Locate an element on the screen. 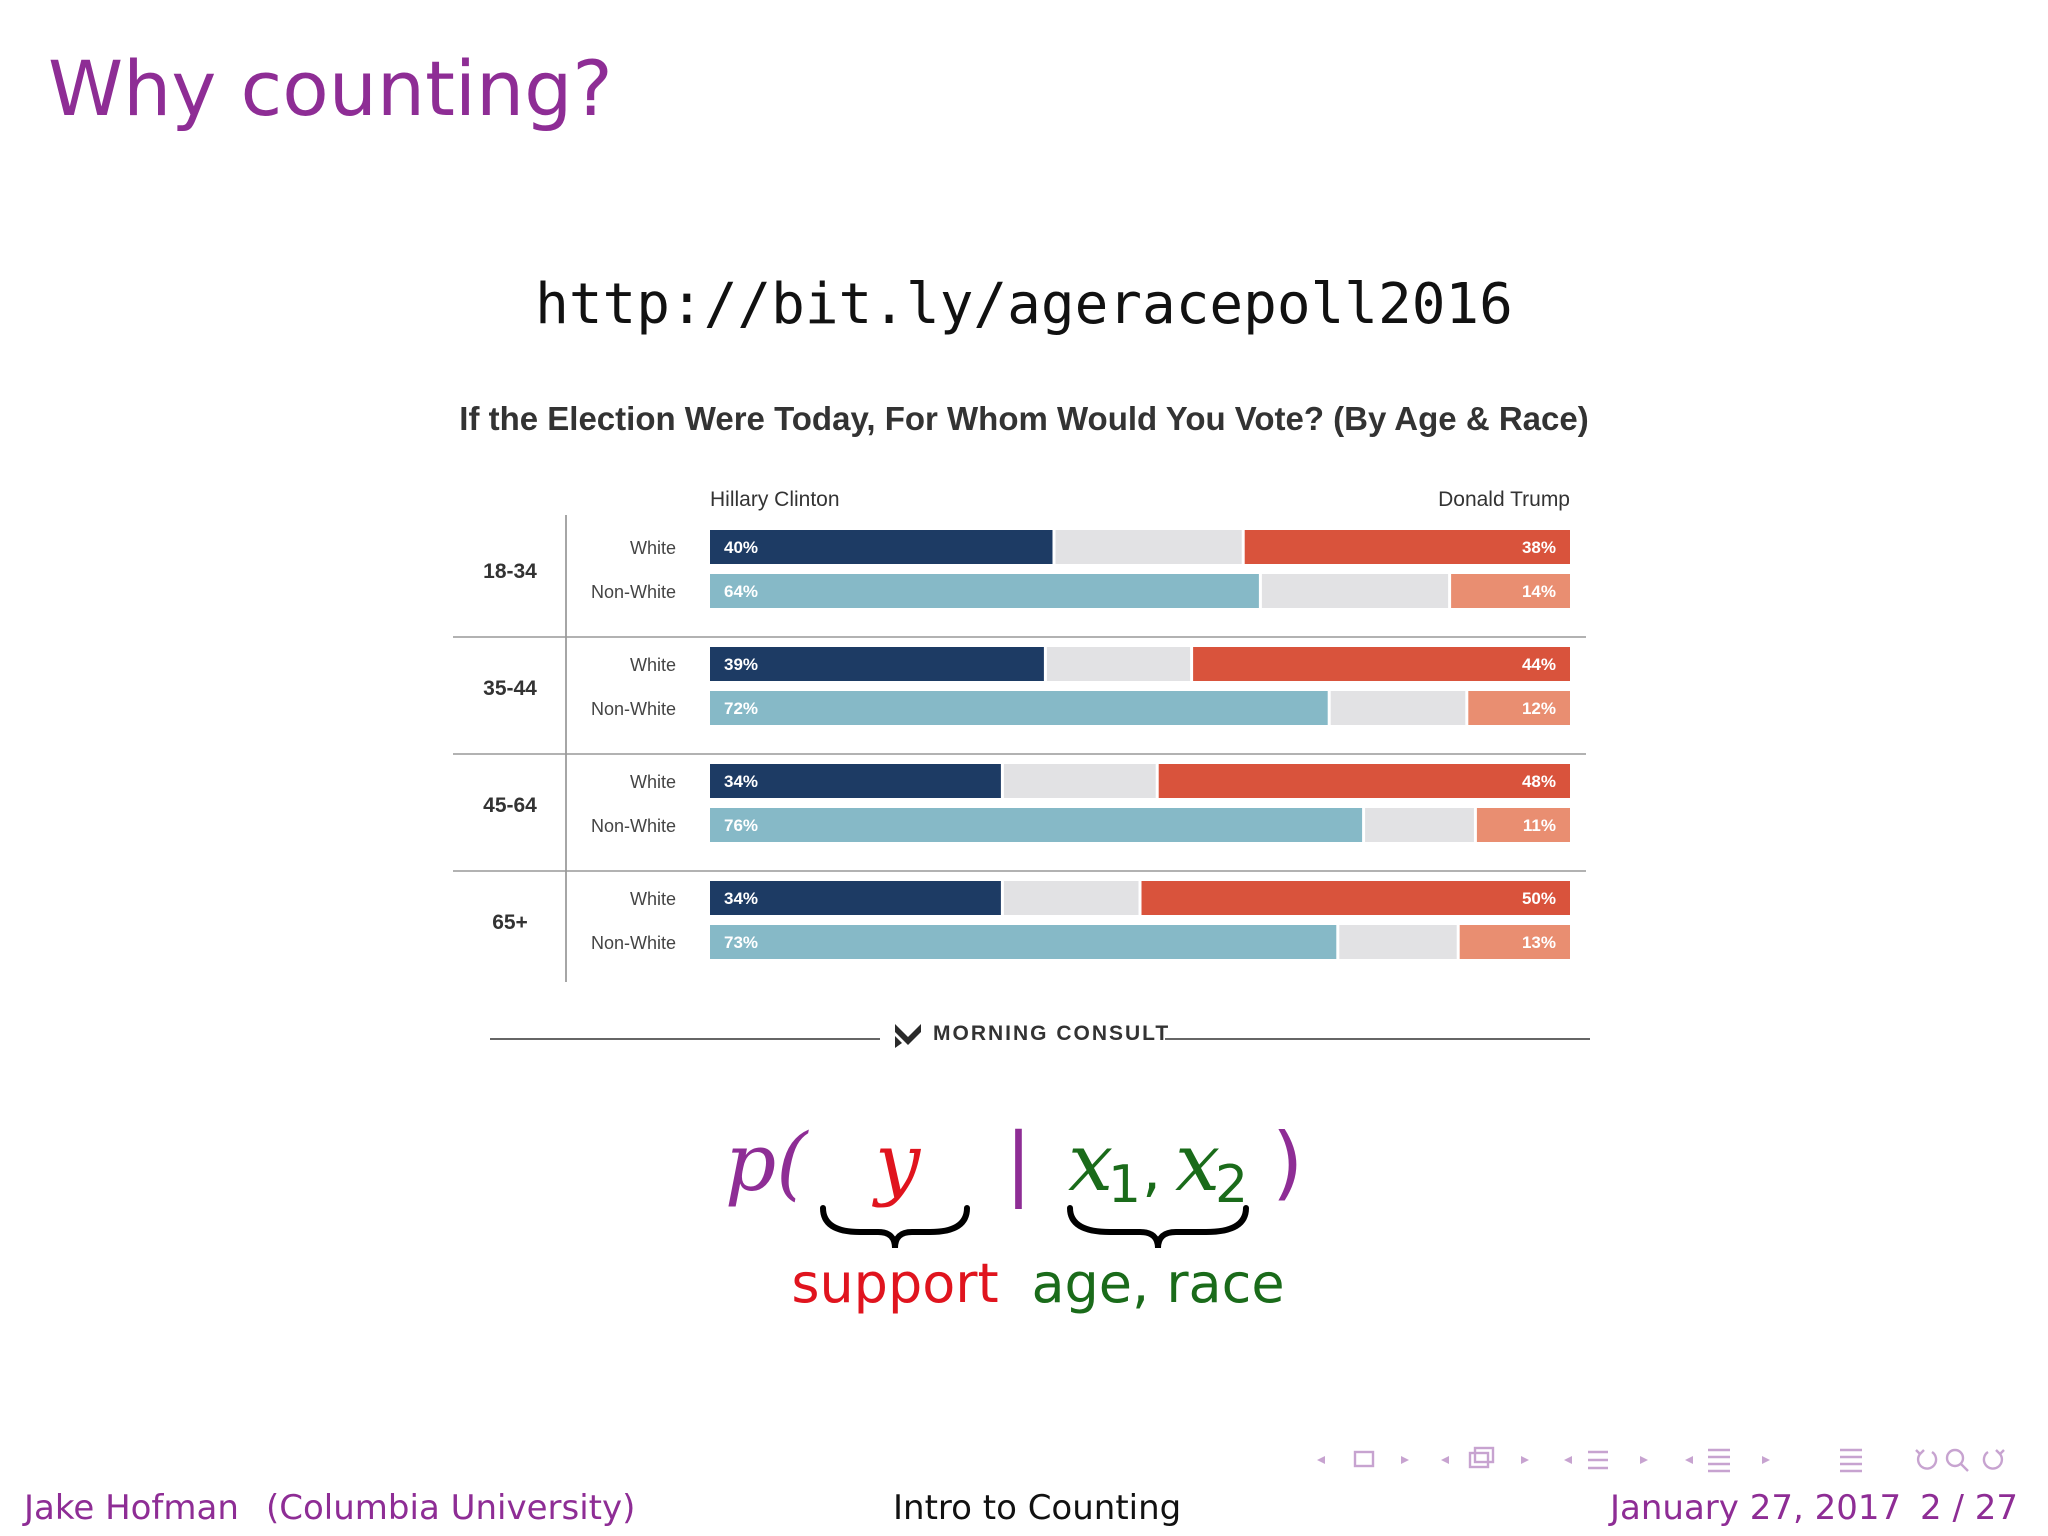 The width and height of the screenshot is (2048, 1536). formula-x2-subscript: 2 is located at coordinates (1231, 1185).